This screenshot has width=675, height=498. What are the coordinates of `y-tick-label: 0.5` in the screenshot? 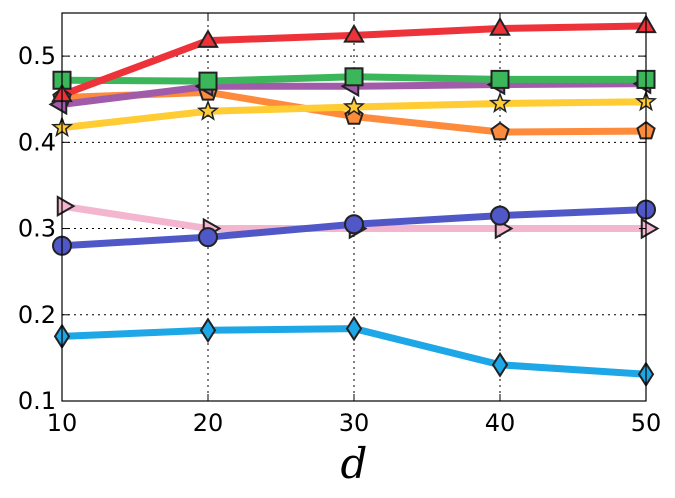 It's located at (37, 56).